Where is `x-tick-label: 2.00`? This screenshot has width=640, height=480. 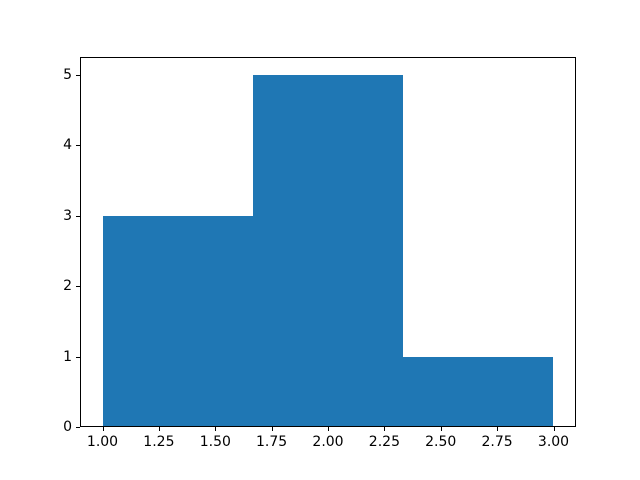 x-tick-label: 2.00 is located at coordinates (328, 442).